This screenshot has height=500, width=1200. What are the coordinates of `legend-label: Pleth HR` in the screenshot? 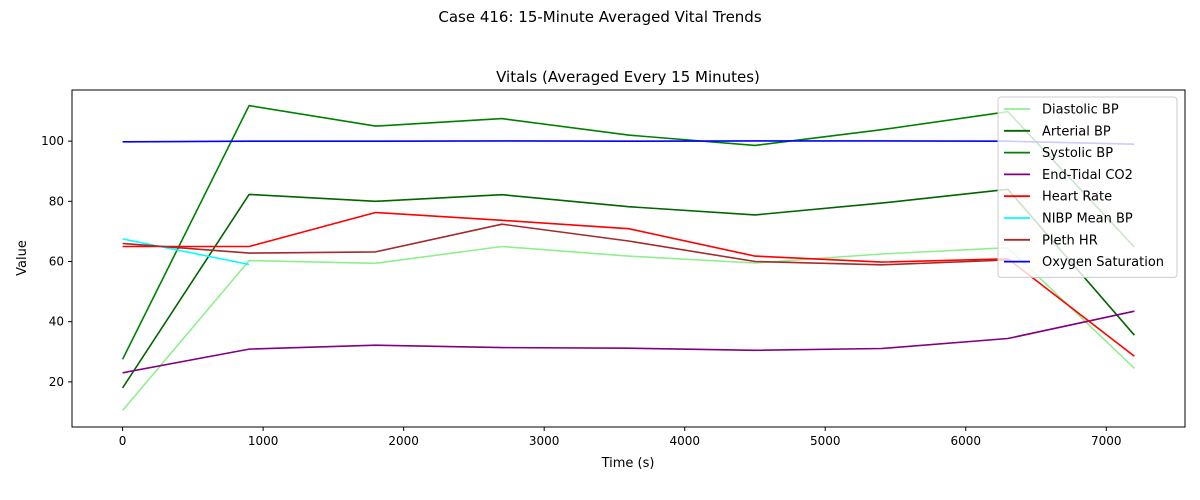 It's located at (1070, 240).